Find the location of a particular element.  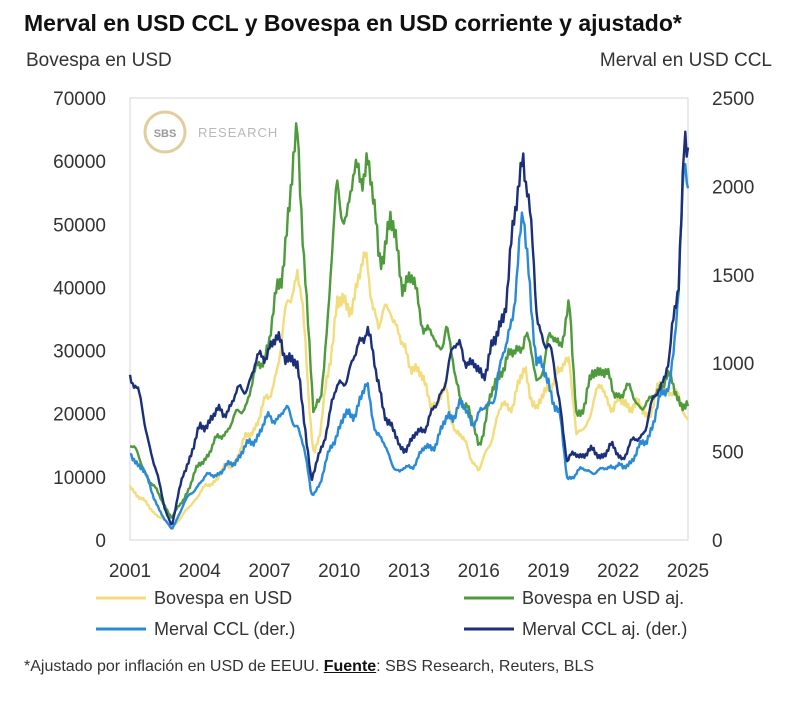

x-tick-label: 2007 is located at coordinates (269, 571).